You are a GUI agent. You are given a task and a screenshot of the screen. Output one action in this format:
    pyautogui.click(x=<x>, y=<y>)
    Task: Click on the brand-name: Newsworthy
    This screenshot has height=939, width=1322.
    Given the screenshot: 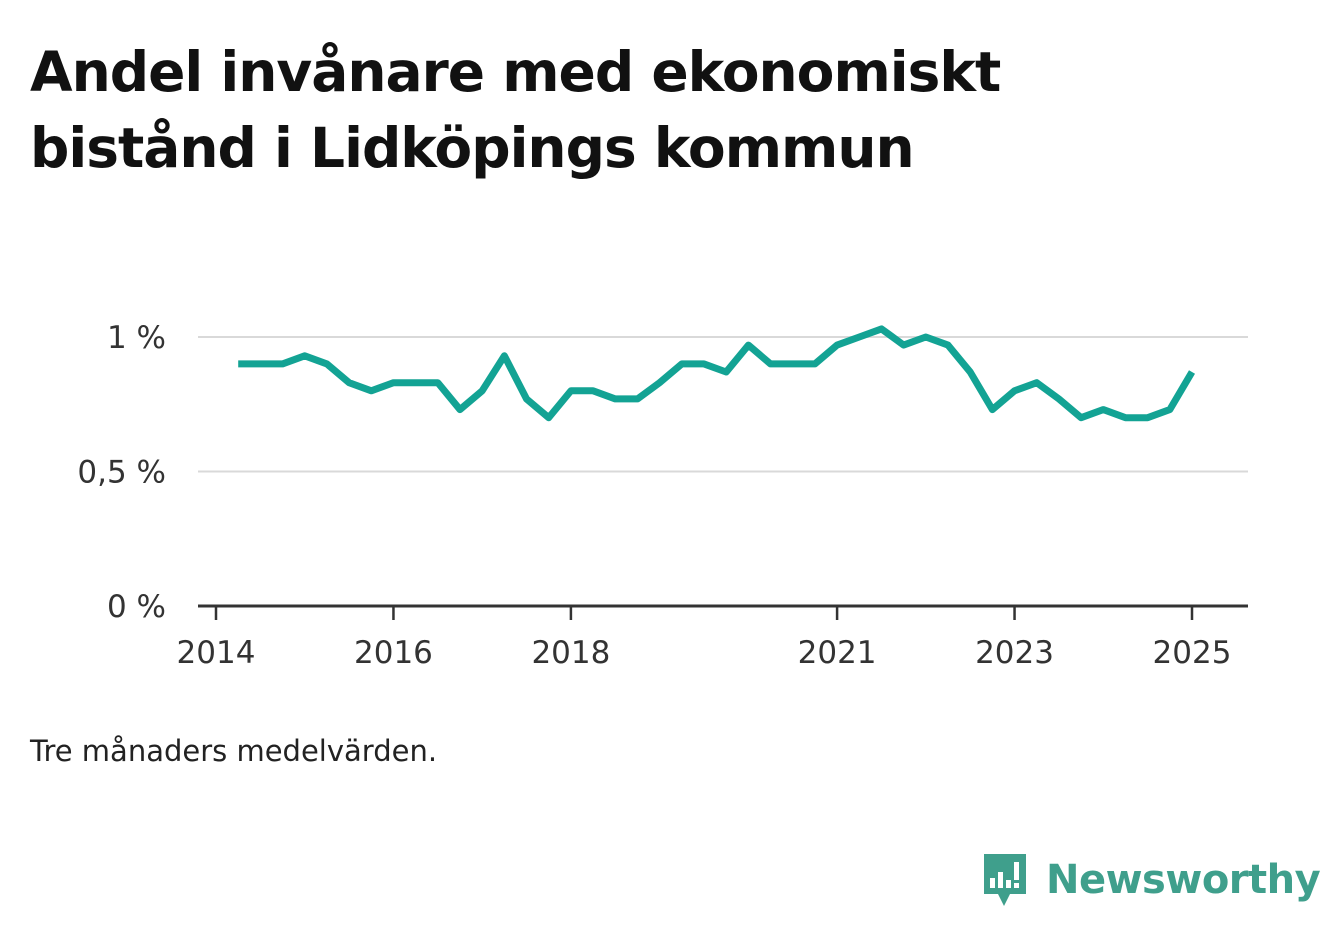 What is the action you would take?
    pyautogui.click(x=1183, y=880)
    